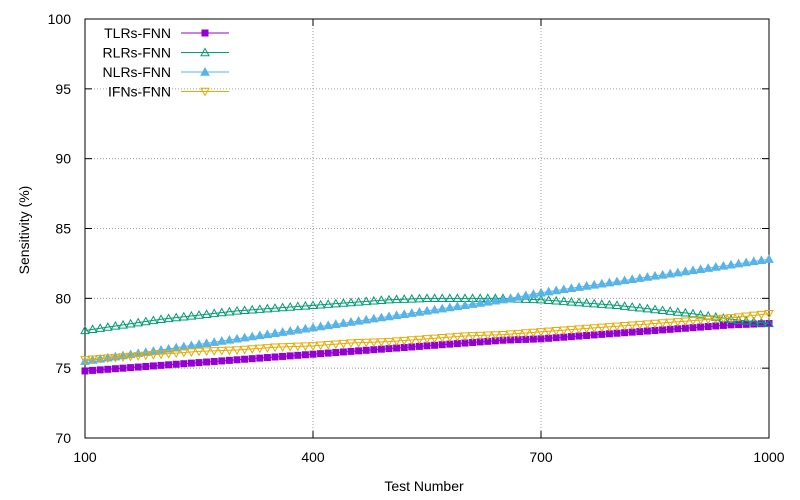  Describe the element at coordinates (85, 457) in the screenshot. I see `x-tick-label: 100` at that location.